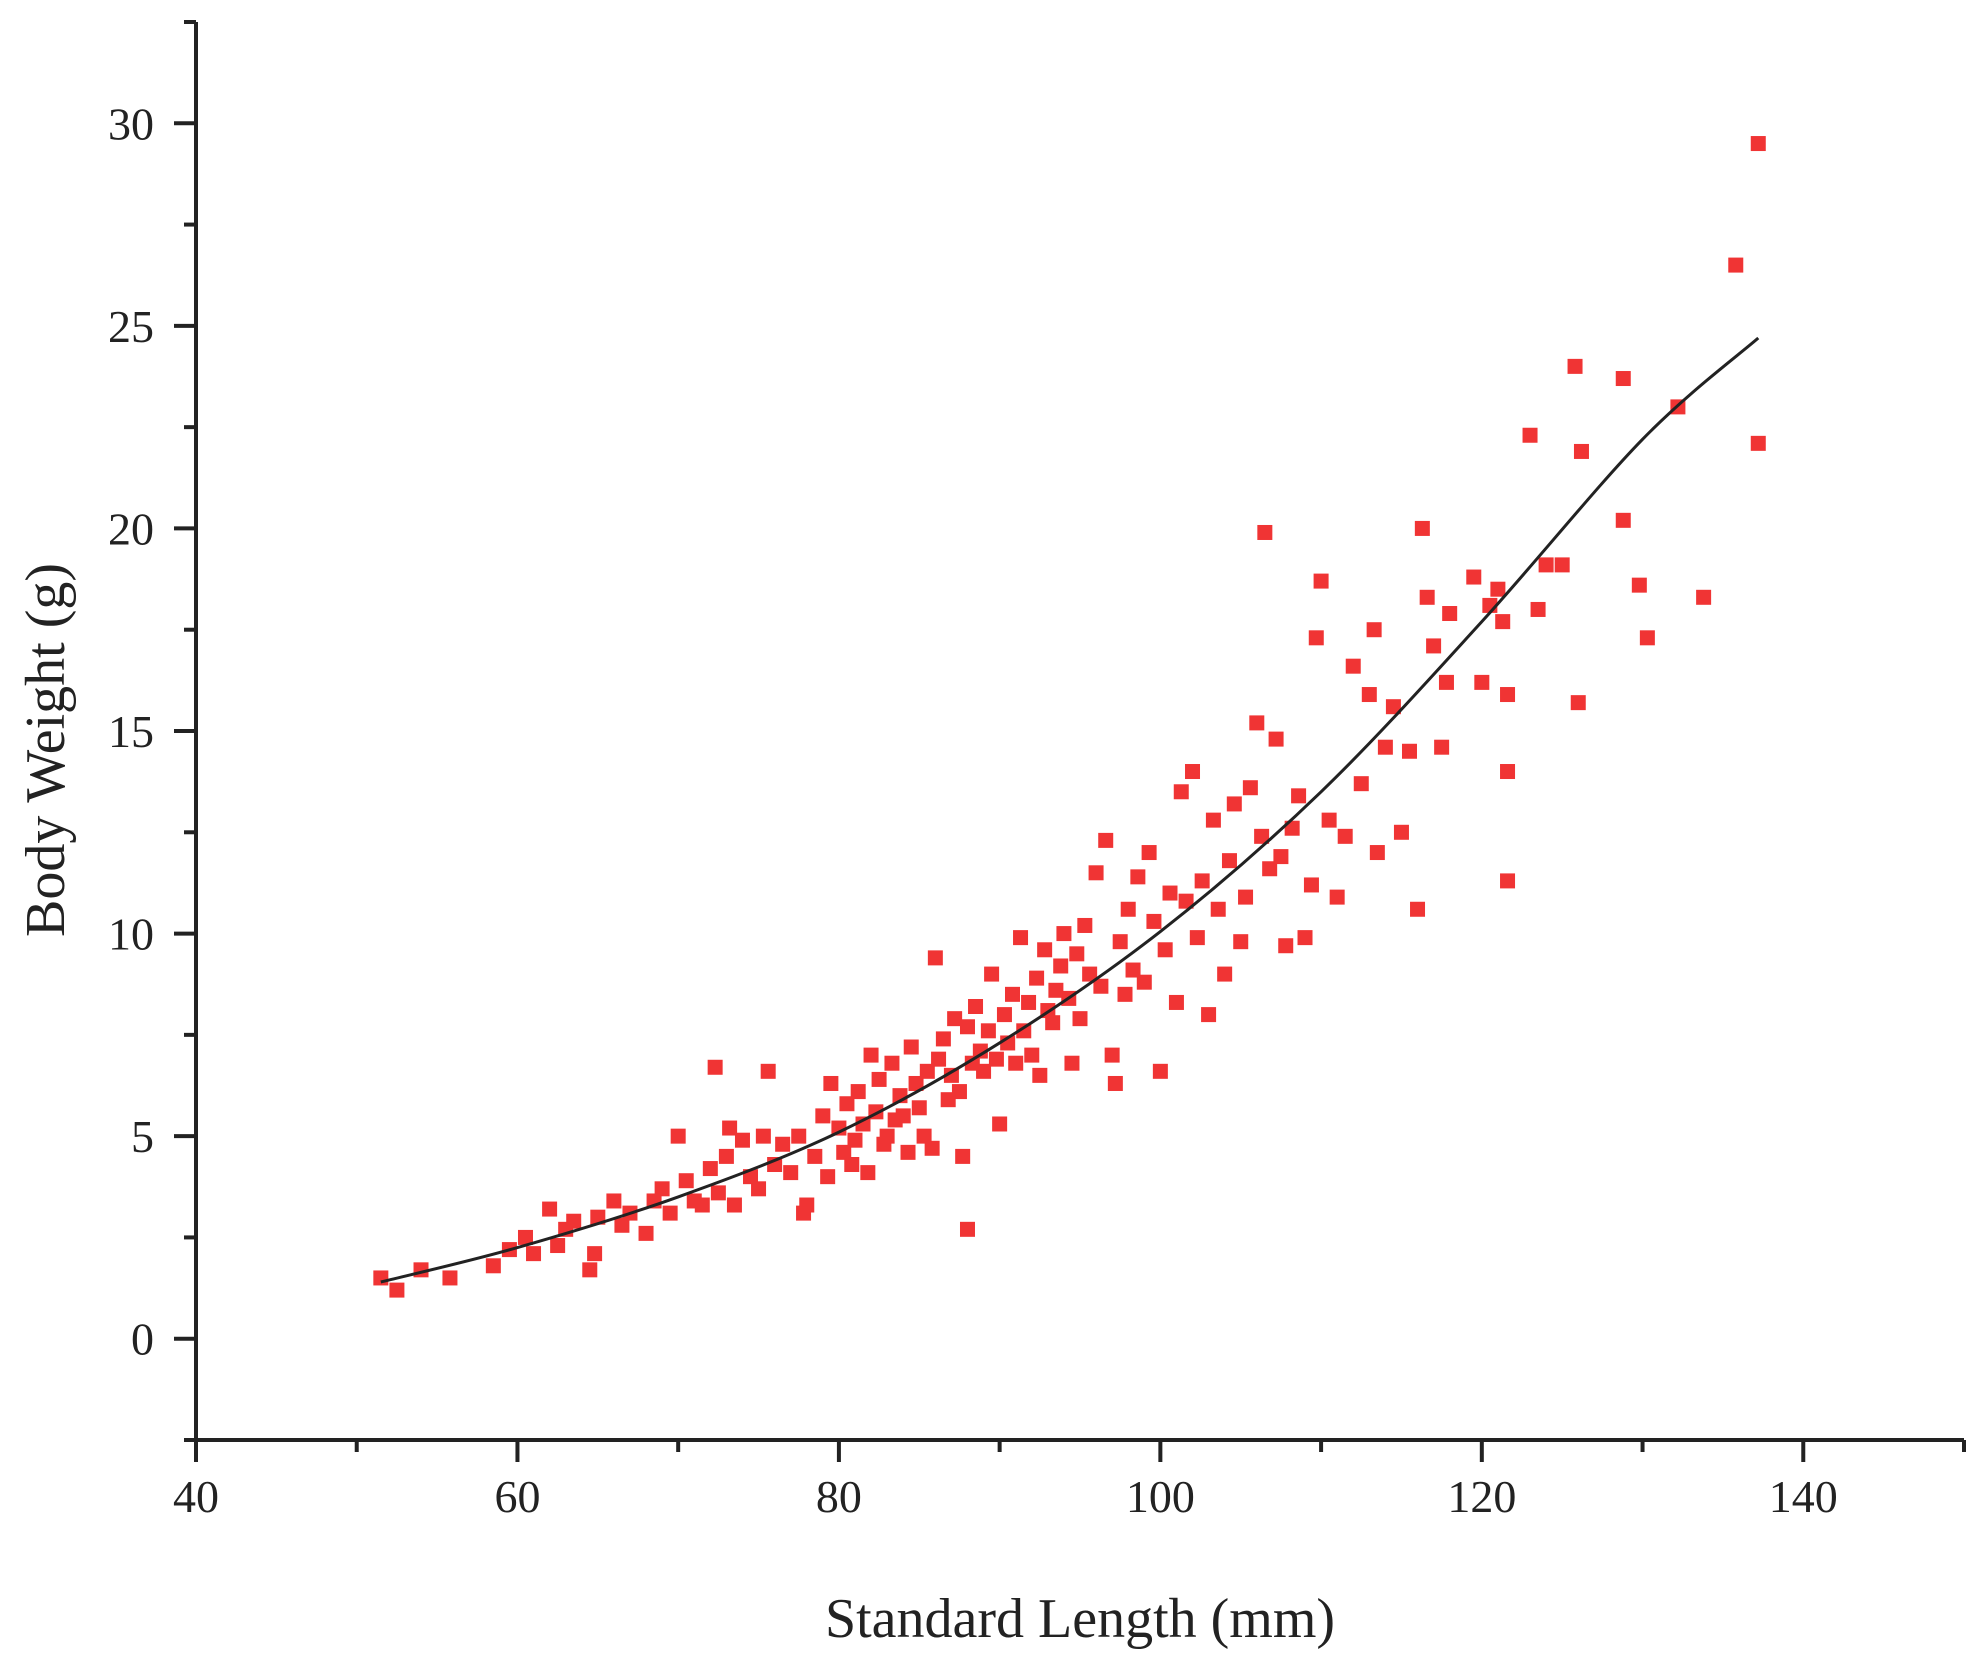 The width and height of the screenshot is (1981, 1671). I want to click on y-tick-label: 15, so click(131, 731).